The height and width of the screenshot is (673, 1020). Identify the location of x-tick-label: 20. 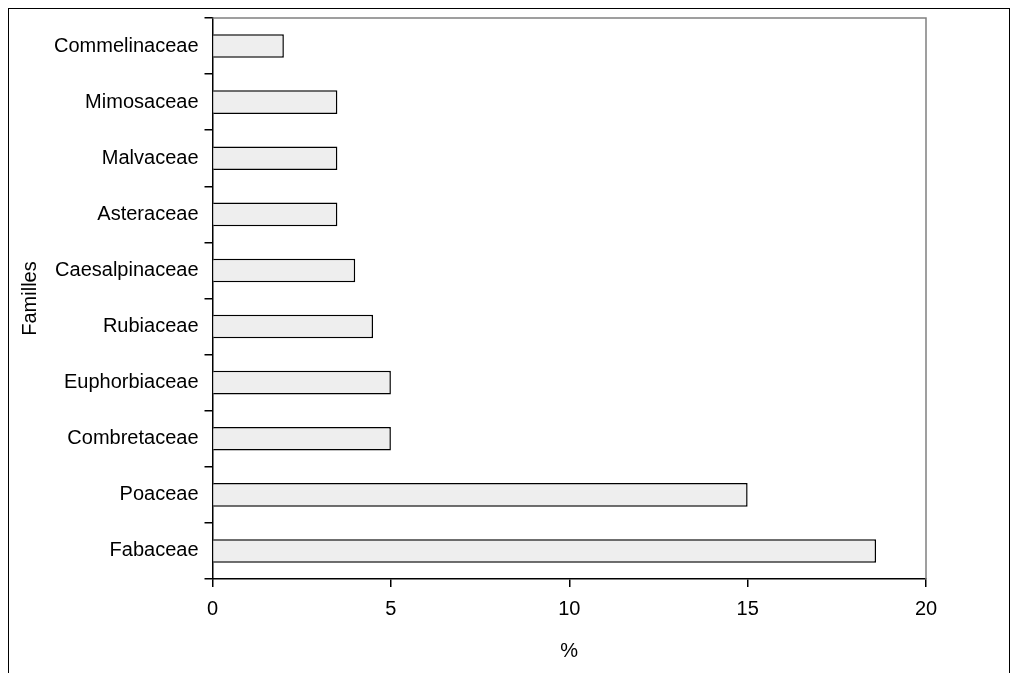
(926, 607).